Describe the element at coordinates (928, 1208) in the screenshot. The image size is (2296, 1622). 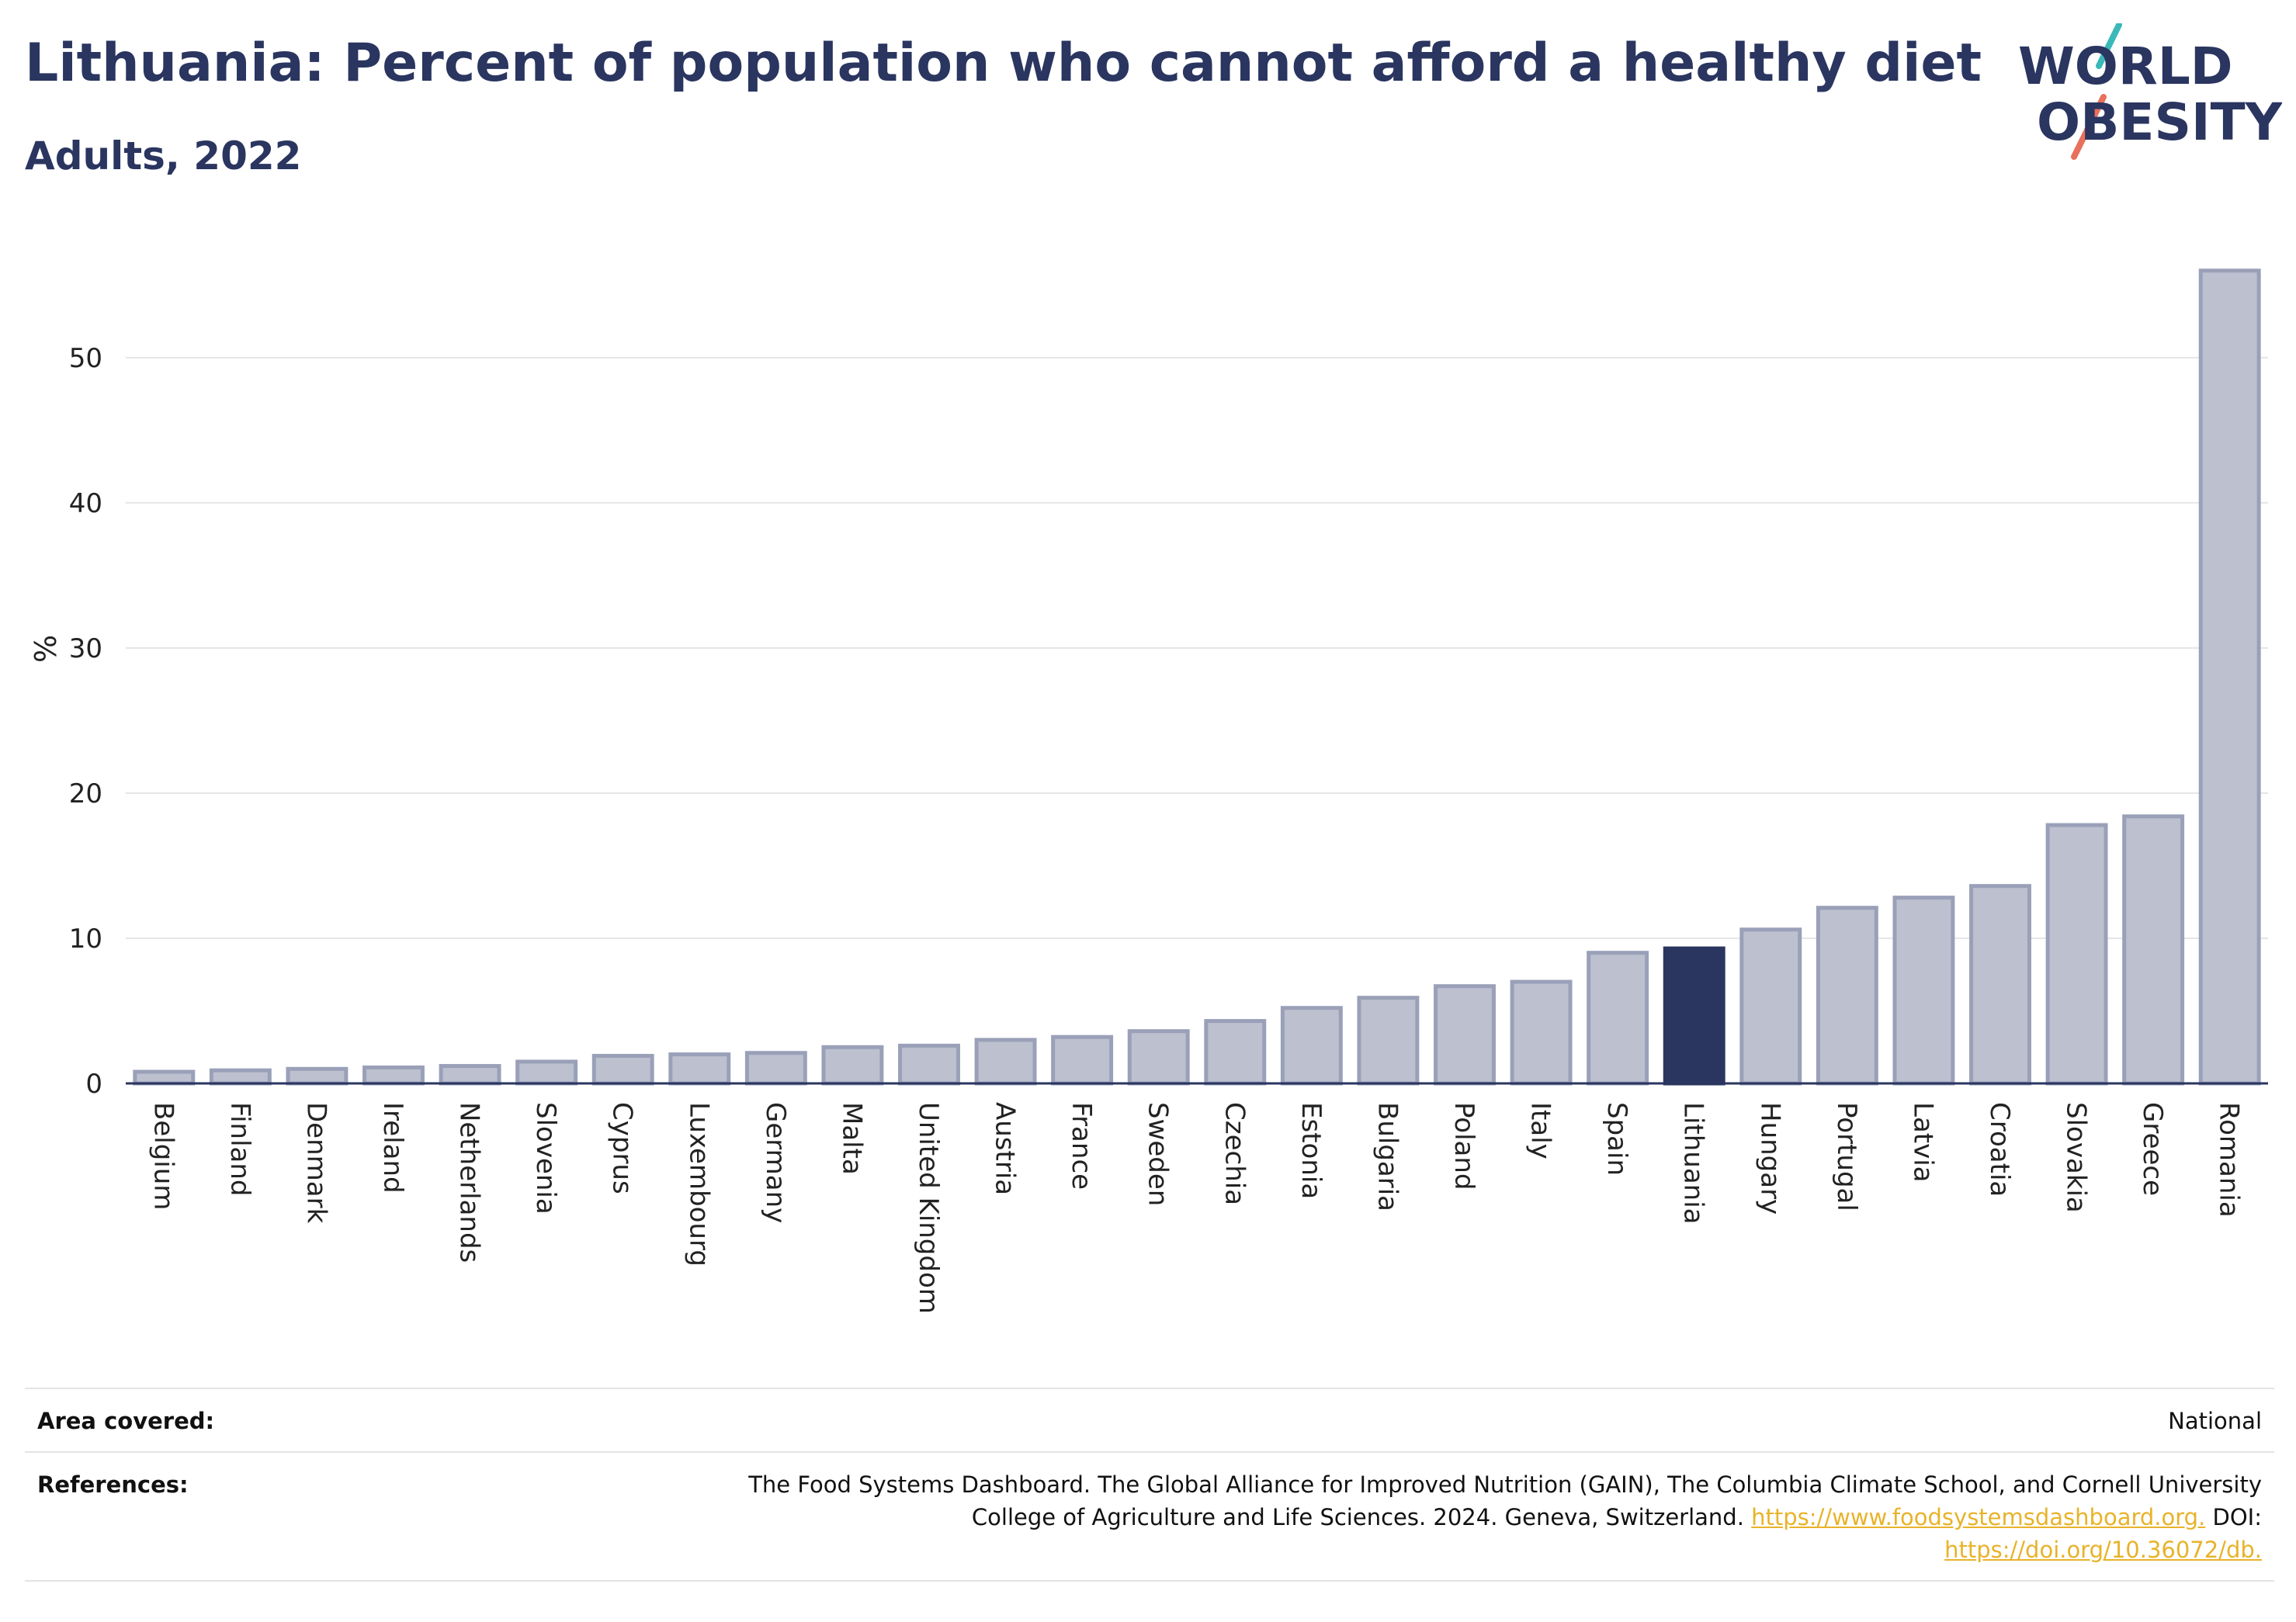
I see `x-tick-label: United Kingdom` at that location.